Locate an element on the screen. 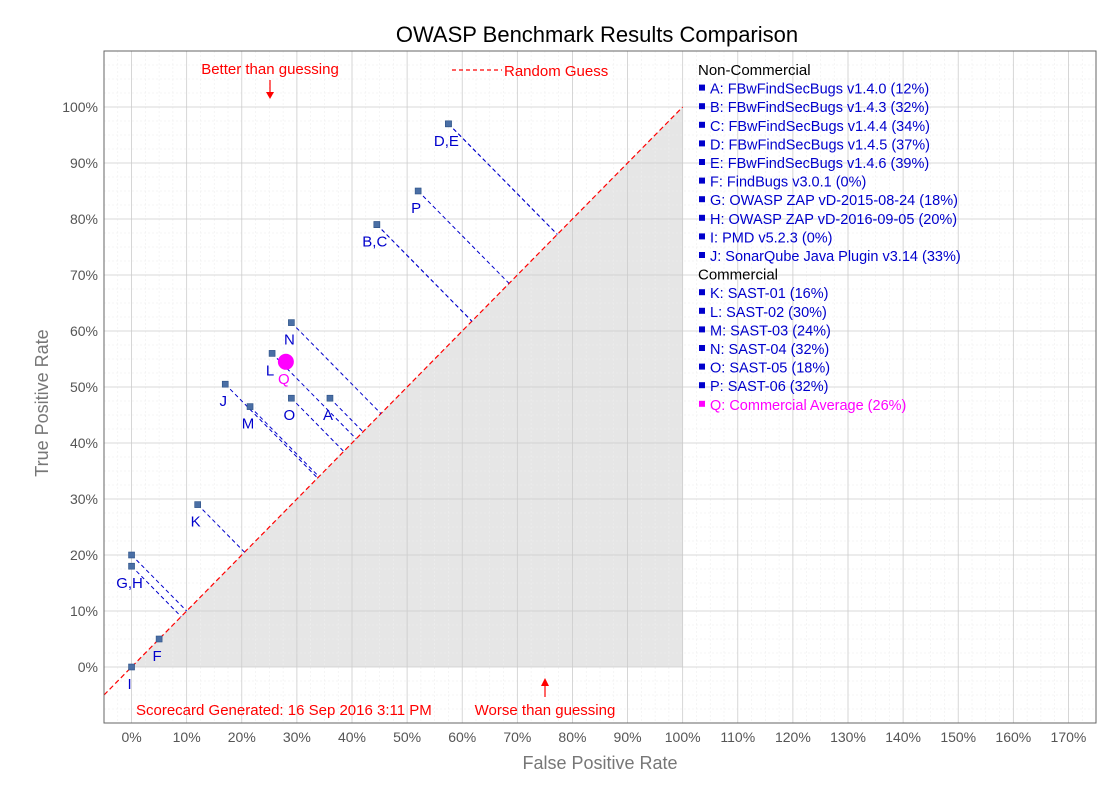 The width and height of the screenshot is (1120, 805). point-label: O is located at coordinates (290, 415).